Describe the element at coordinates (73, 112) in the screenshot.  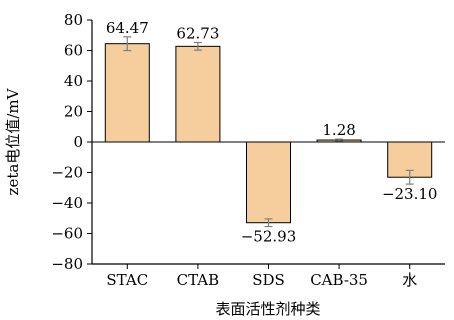
I see `y-tick-label: 20` at that location.